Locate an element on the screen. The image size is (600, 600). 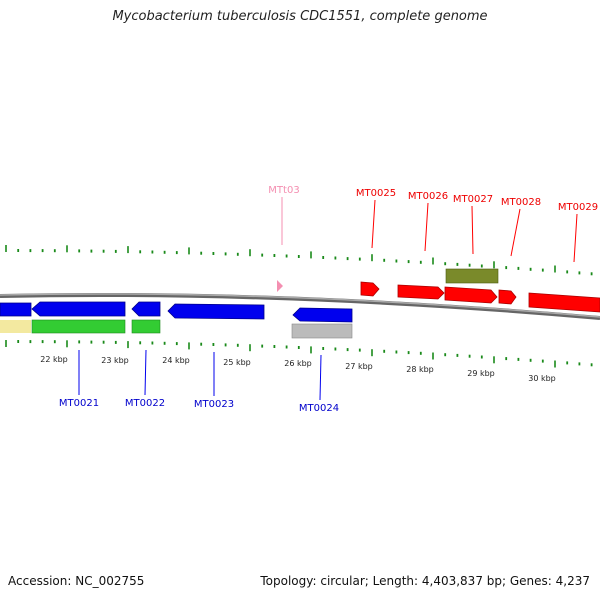
feature-olive-box is located at coordinates (472, 276).